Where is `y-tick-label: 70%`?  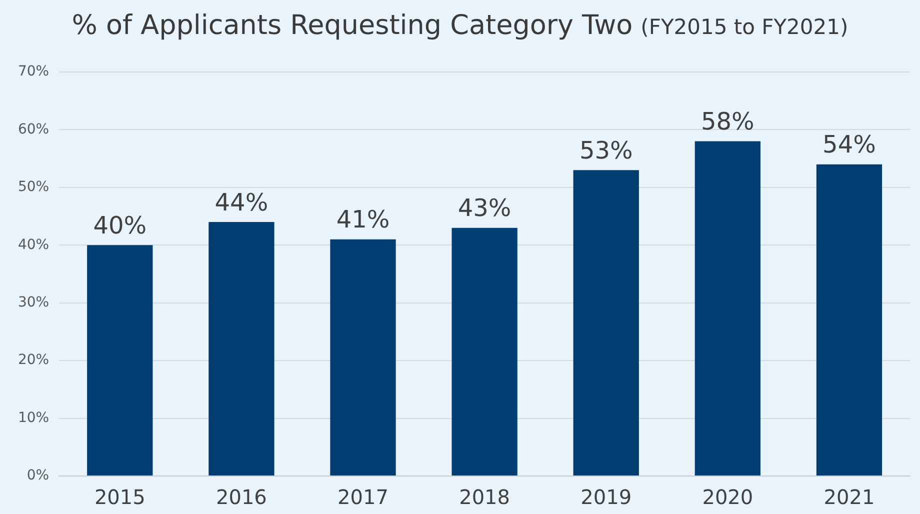
y-tick-label: 70% is located at coordinates (34, 72).